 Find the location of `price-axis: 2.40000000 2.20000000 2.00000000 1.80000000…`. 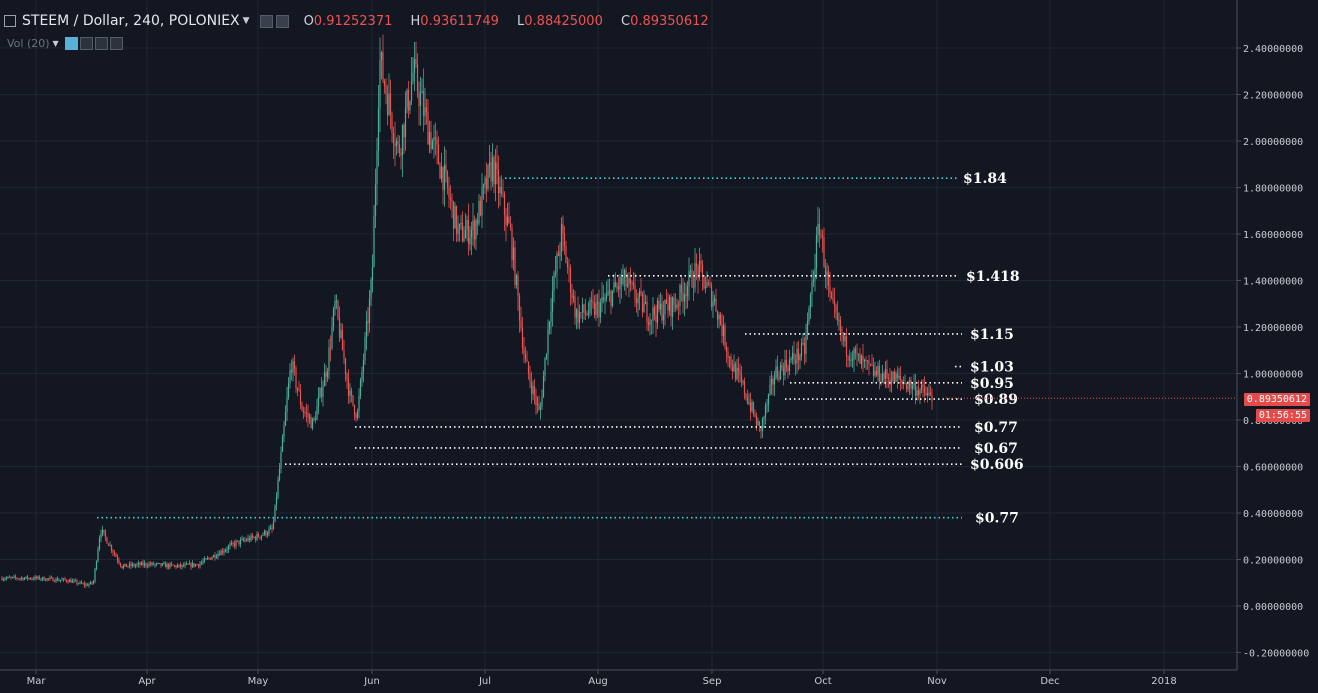

price-axis: 2.40000000 2.20000000 2.00000000 1.80000000… is located at coordinates (1272, 335).